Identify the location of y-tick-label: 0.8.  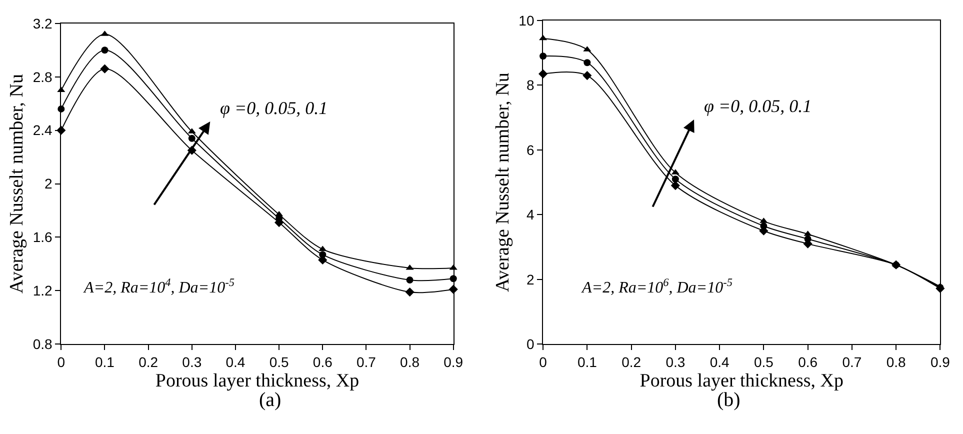
(42, 344).